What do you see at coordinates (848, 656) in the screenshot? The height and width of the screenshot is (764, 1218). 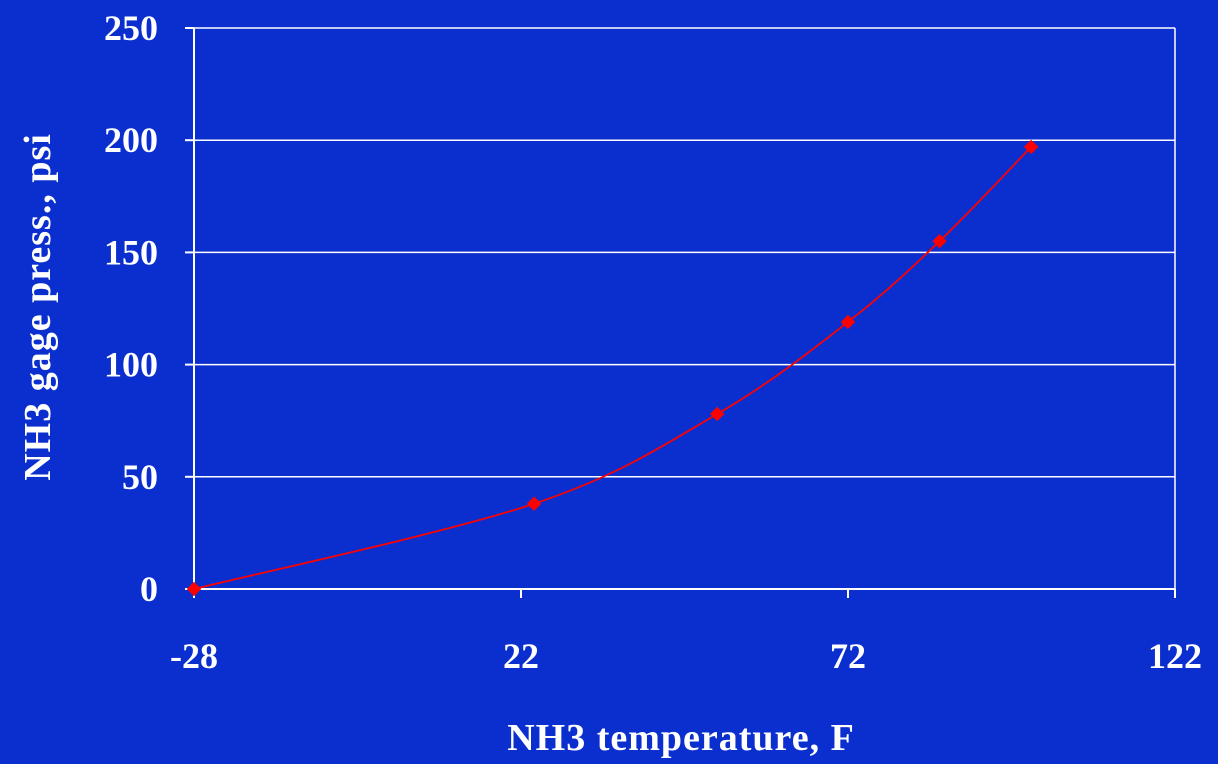 I see `x-tick-label: 72` at bounding box center [848, 656].